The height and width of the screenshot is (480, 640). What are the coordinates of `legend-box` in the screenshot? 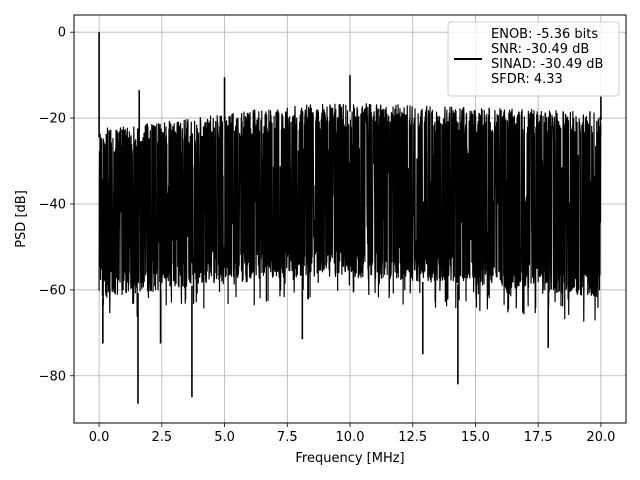 It's located at (533, 59).